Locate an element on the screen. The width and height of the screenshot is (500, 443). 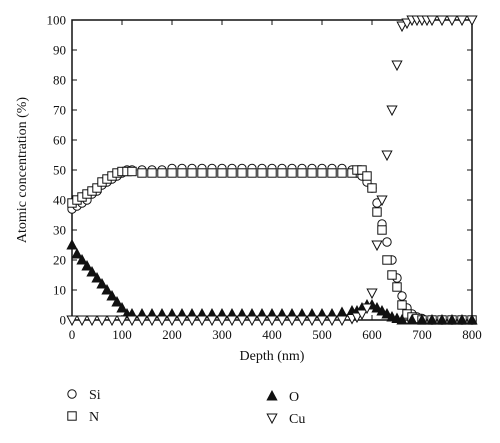
x-tick-label: 600 is located at coordinates (372, 334).